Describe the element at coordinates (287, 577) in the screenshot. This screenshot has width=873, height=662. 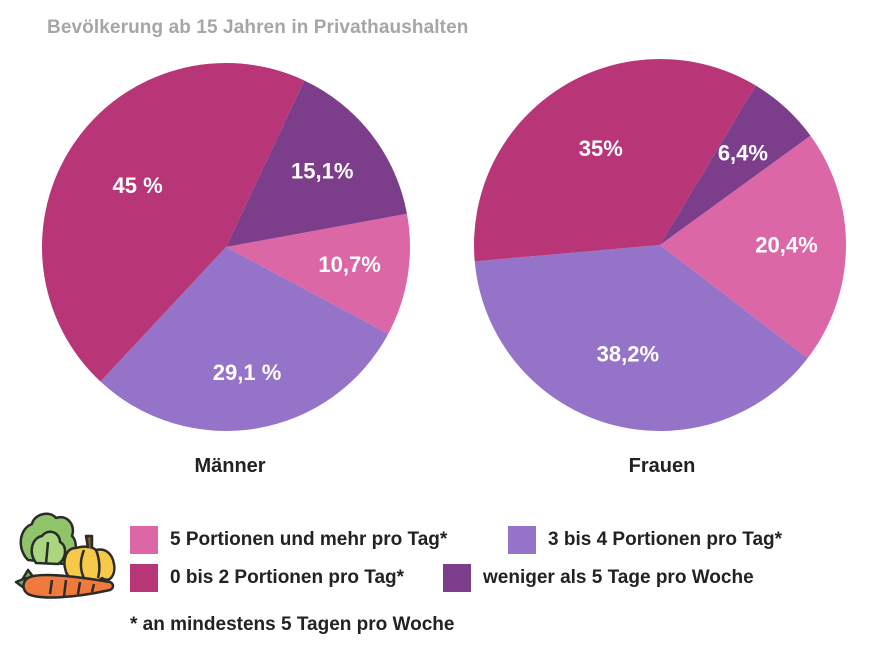
I see `legend-label-zero-two: 0 bis 2 Portionen pro Tag*` at that location.